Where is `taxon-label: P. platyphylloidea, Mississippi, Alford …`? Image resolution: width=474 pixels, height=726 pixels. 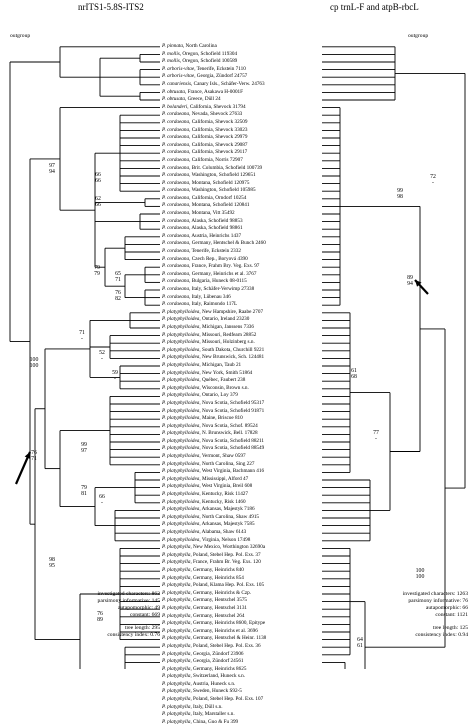
taxon-label: P. platyphylloidea, Mississippi, Alford … is located at coordinates (205, 478).